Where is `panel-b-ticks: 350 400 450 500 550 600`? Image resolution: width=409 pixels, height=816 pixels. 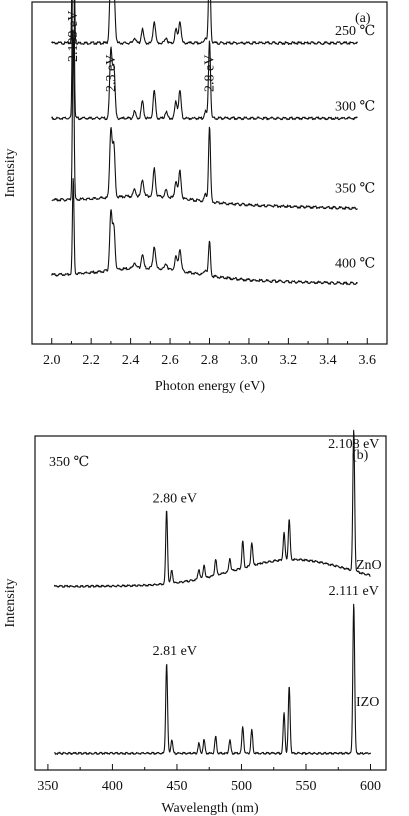
panel-b-ticks: 350 400 450 500 550 600 is located at coordinates (209, 779).